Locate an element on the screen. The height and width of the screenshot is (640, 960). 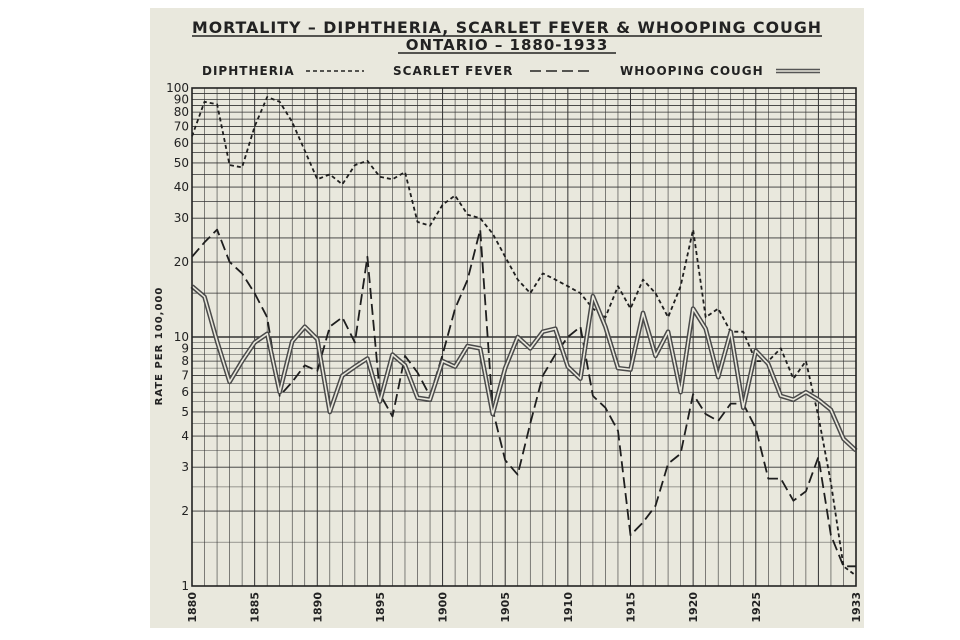
y-tick-label: 2 is located at coordinates (185, 511).